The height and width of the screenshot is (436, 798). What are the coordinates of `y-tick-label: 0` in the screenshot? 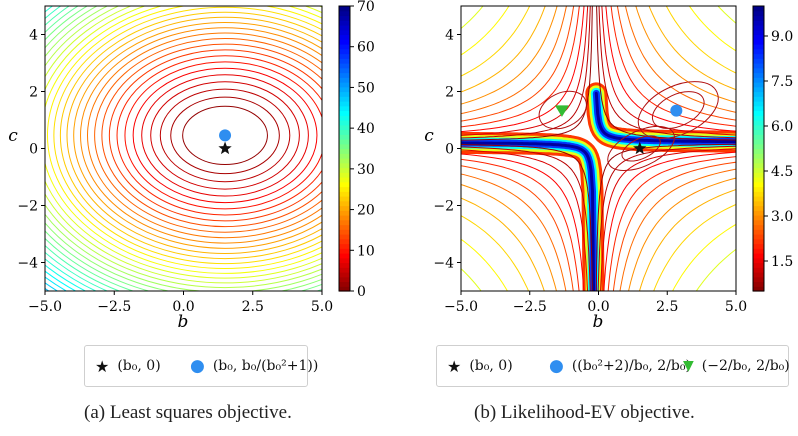 It's located at (449, 150).